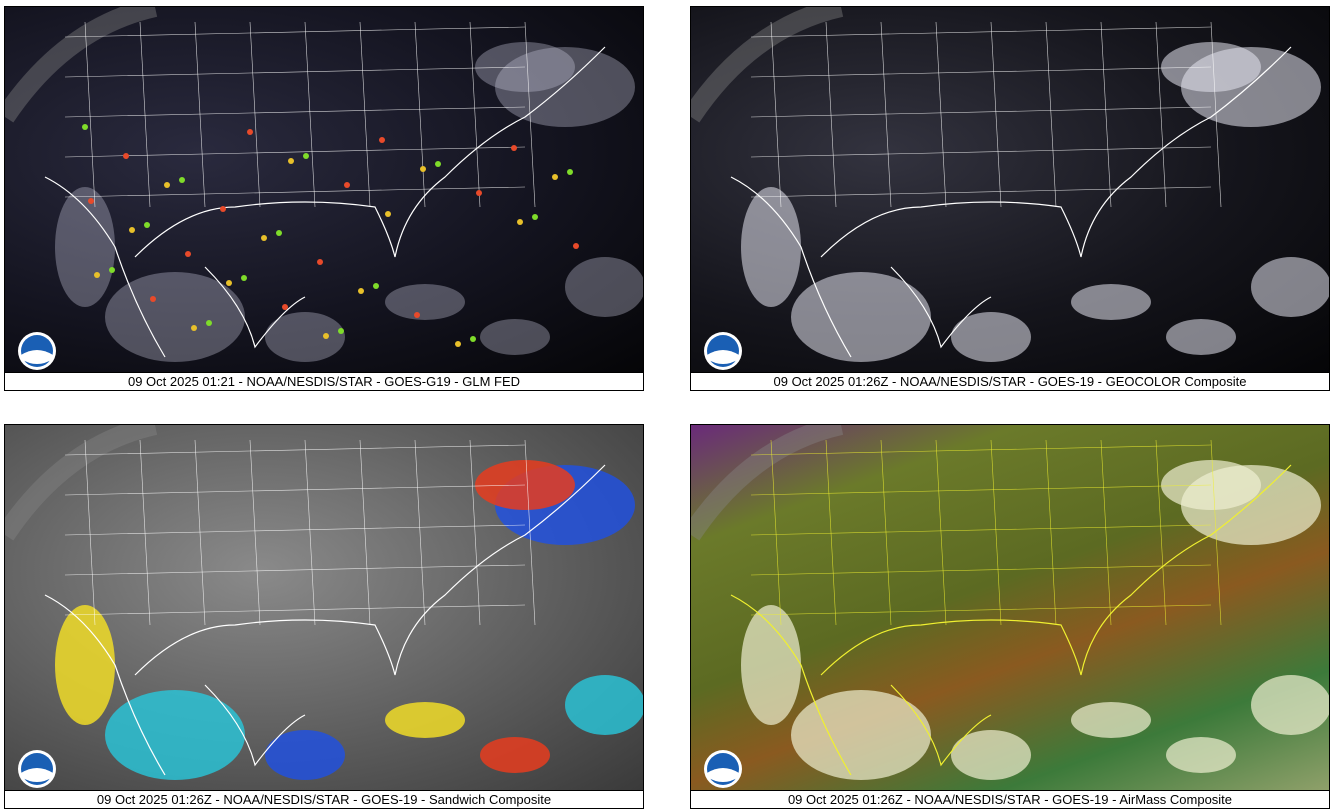 The width and height of the screenshot is (1333, 810). I want to click on noaa-logo-wave, so click(37, 775).